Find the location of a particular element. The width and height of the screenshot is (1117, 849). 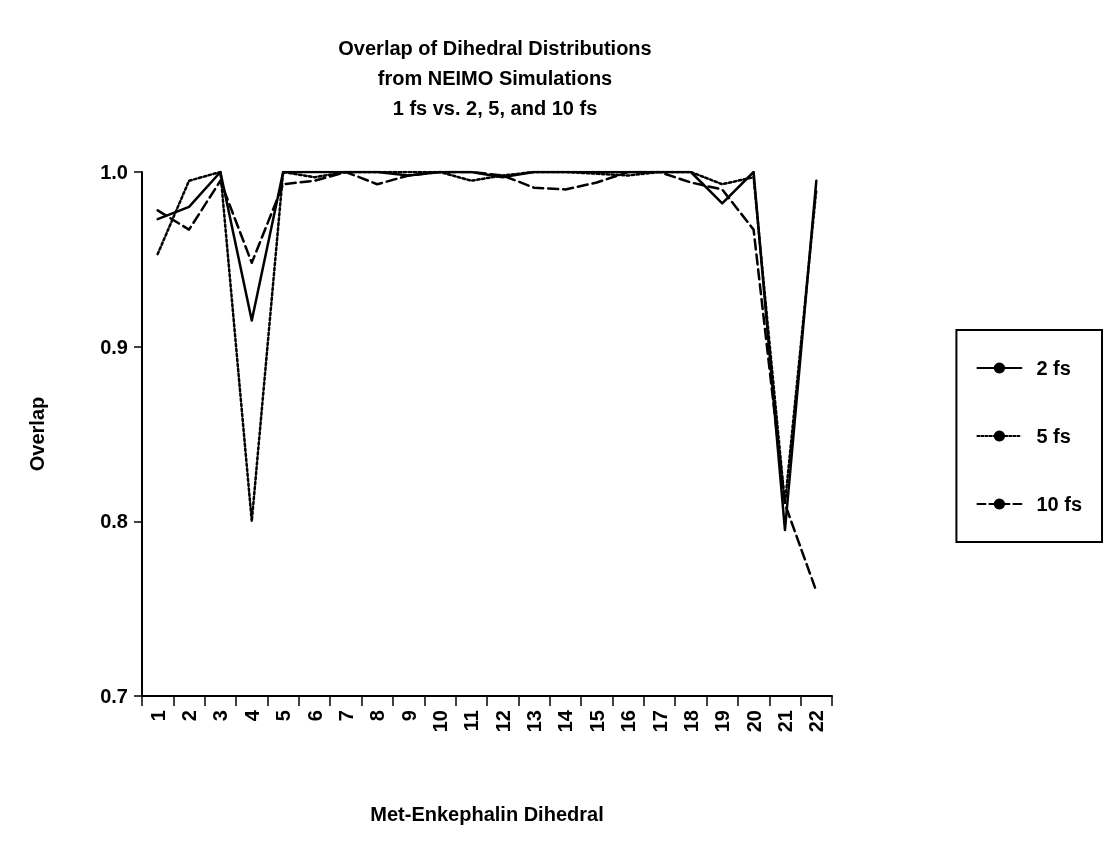

x-tick-label: 10 is located at coordinates (439, 721).